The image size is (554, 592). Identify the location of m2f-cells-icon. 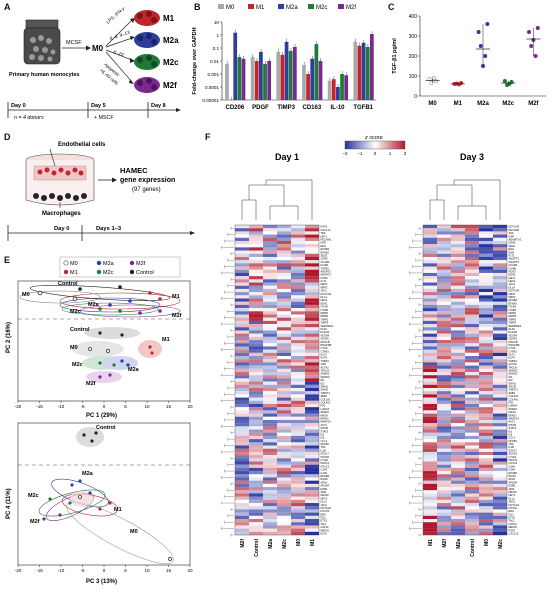
(147, 85).